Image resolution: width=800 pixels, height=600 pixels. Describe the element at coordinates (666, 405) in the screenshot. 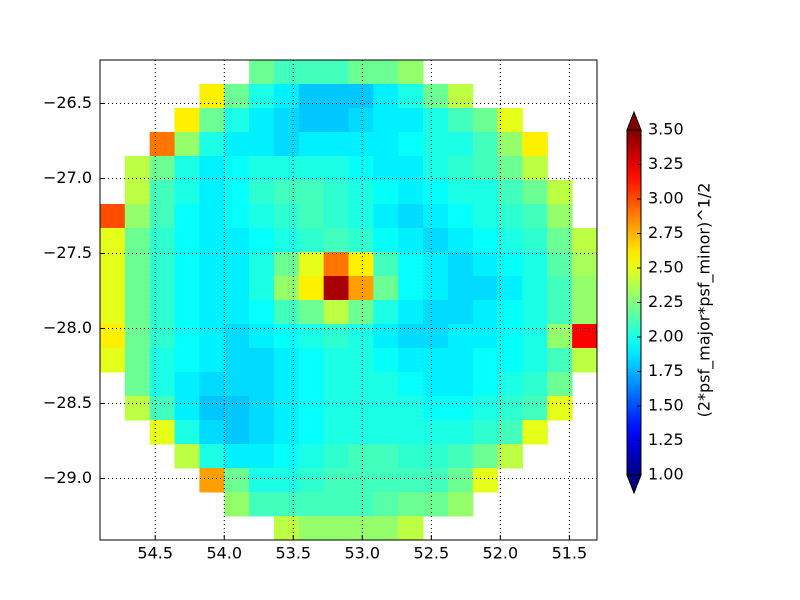

I see `colorbar-tick-label: 1.50` at that location.